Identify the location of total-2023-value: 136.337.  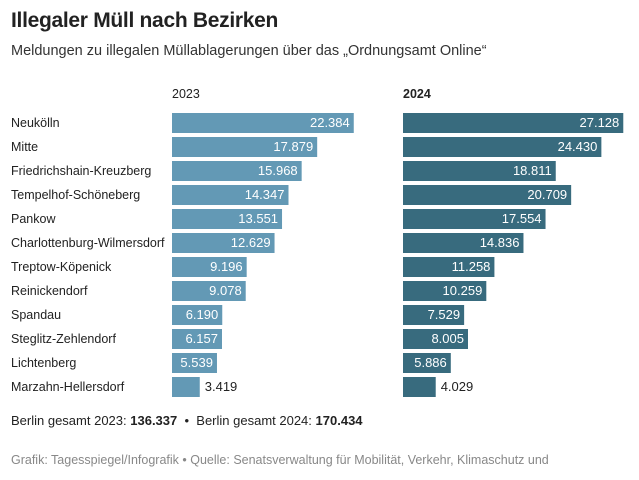
(154, 420).